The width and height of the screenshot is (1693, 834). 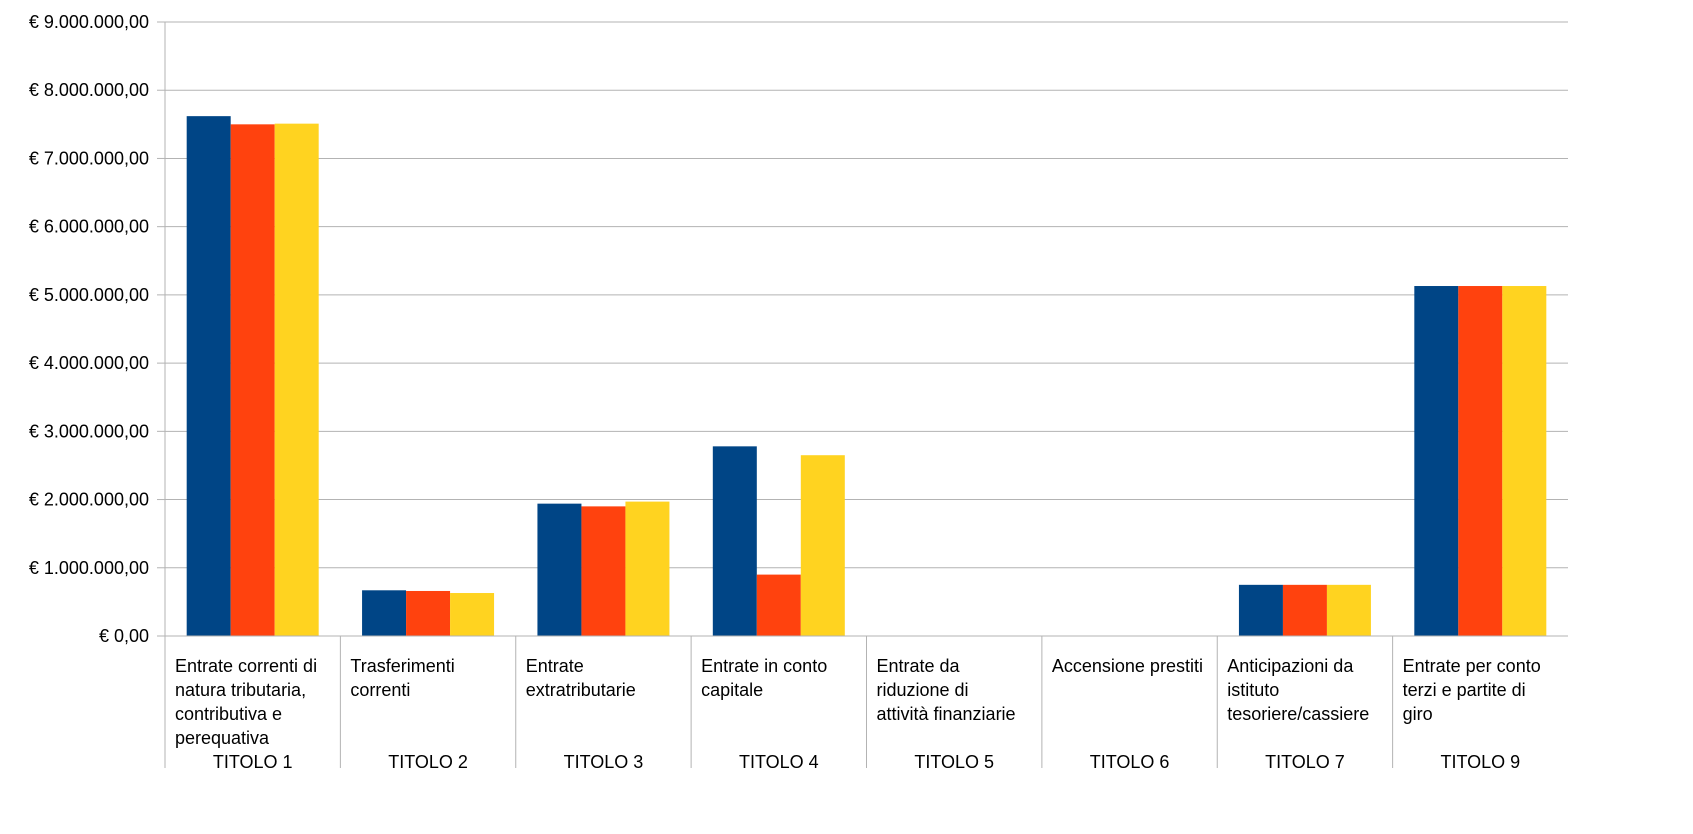 What do you see at coordinates (402, 666) in the screenshot?
I see `category-label-line: Trasferimenti` at bounding box center [402, 666].